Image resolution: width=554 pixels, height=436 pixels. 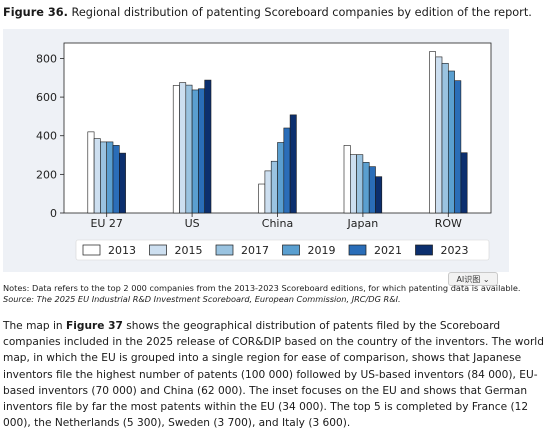 I want to click on y-tick-label: 200, so click(x=46, y=174).